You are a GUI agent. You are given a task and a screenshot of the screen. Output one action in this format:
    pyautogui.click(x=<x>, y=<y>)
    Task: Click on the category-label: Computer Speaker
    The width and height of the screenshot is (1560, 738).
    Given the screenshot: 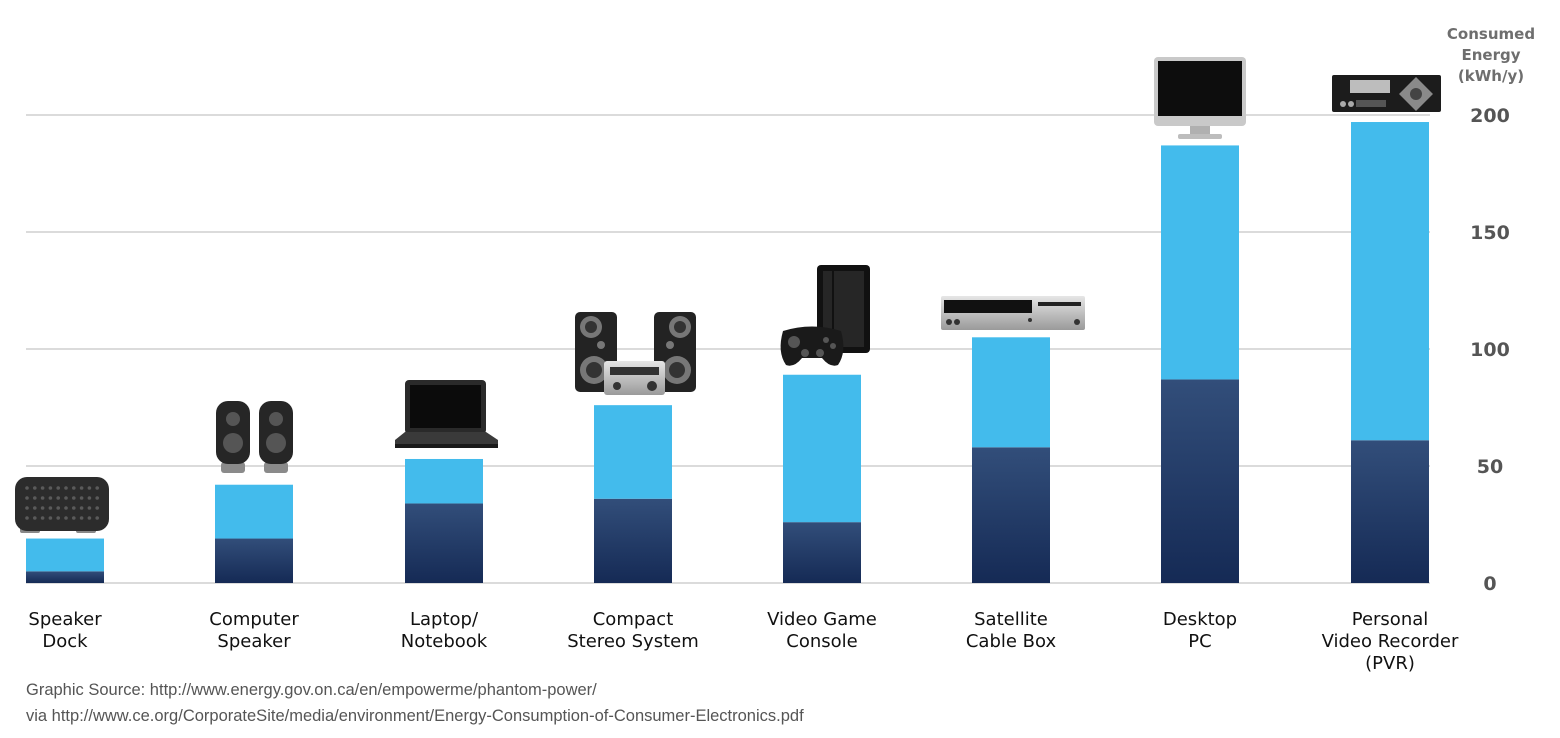 What is the action you would take?
    pyautogui.click(x=254, y=630)
    